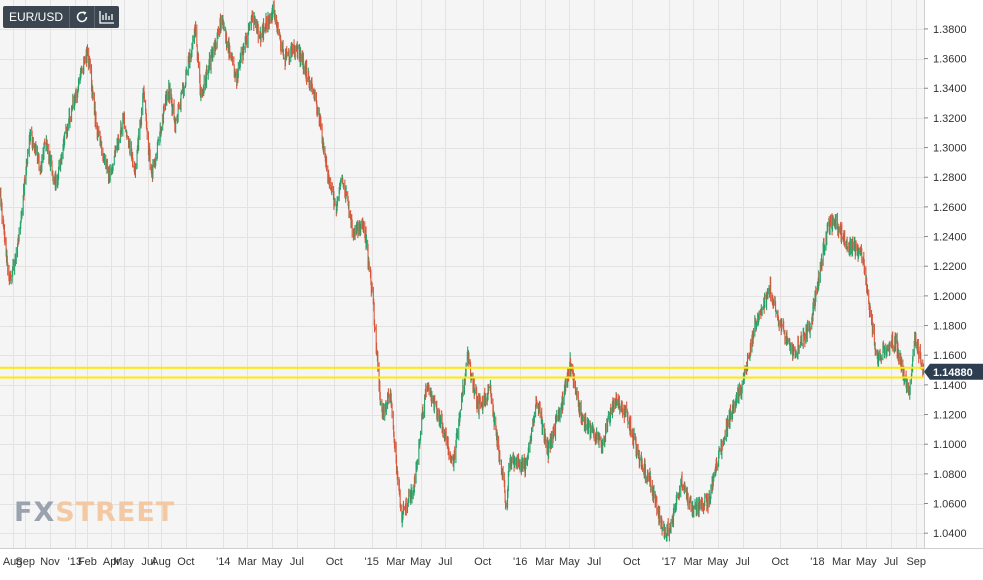 This screenshot has width=983, height=580. What do you see at coordinates (950, 297) in the screenshot?
I see `y-tick-label: 1.2000` at bounding box center [950, 297].